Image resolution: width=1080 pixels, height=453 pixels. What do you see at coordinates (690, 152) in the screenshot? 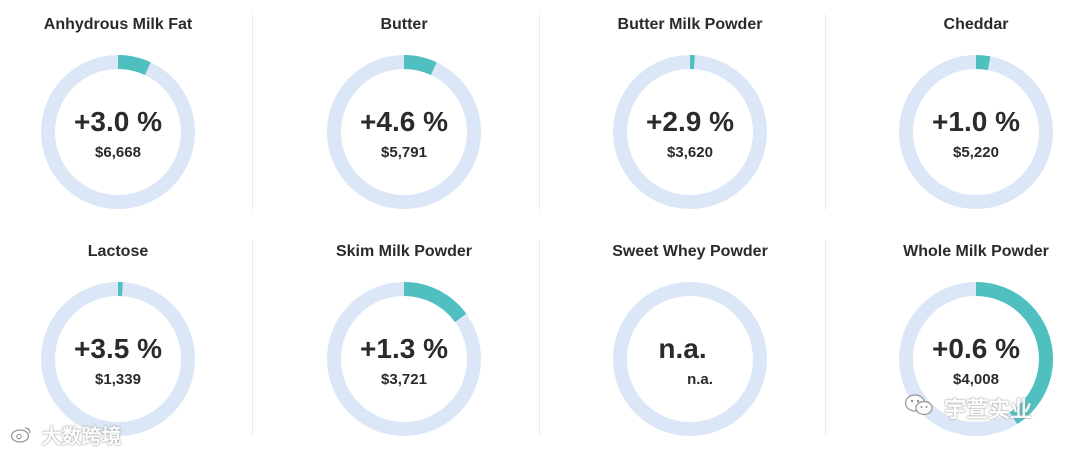
I see `price-value: $3,620` at bounding box center [690, 152].